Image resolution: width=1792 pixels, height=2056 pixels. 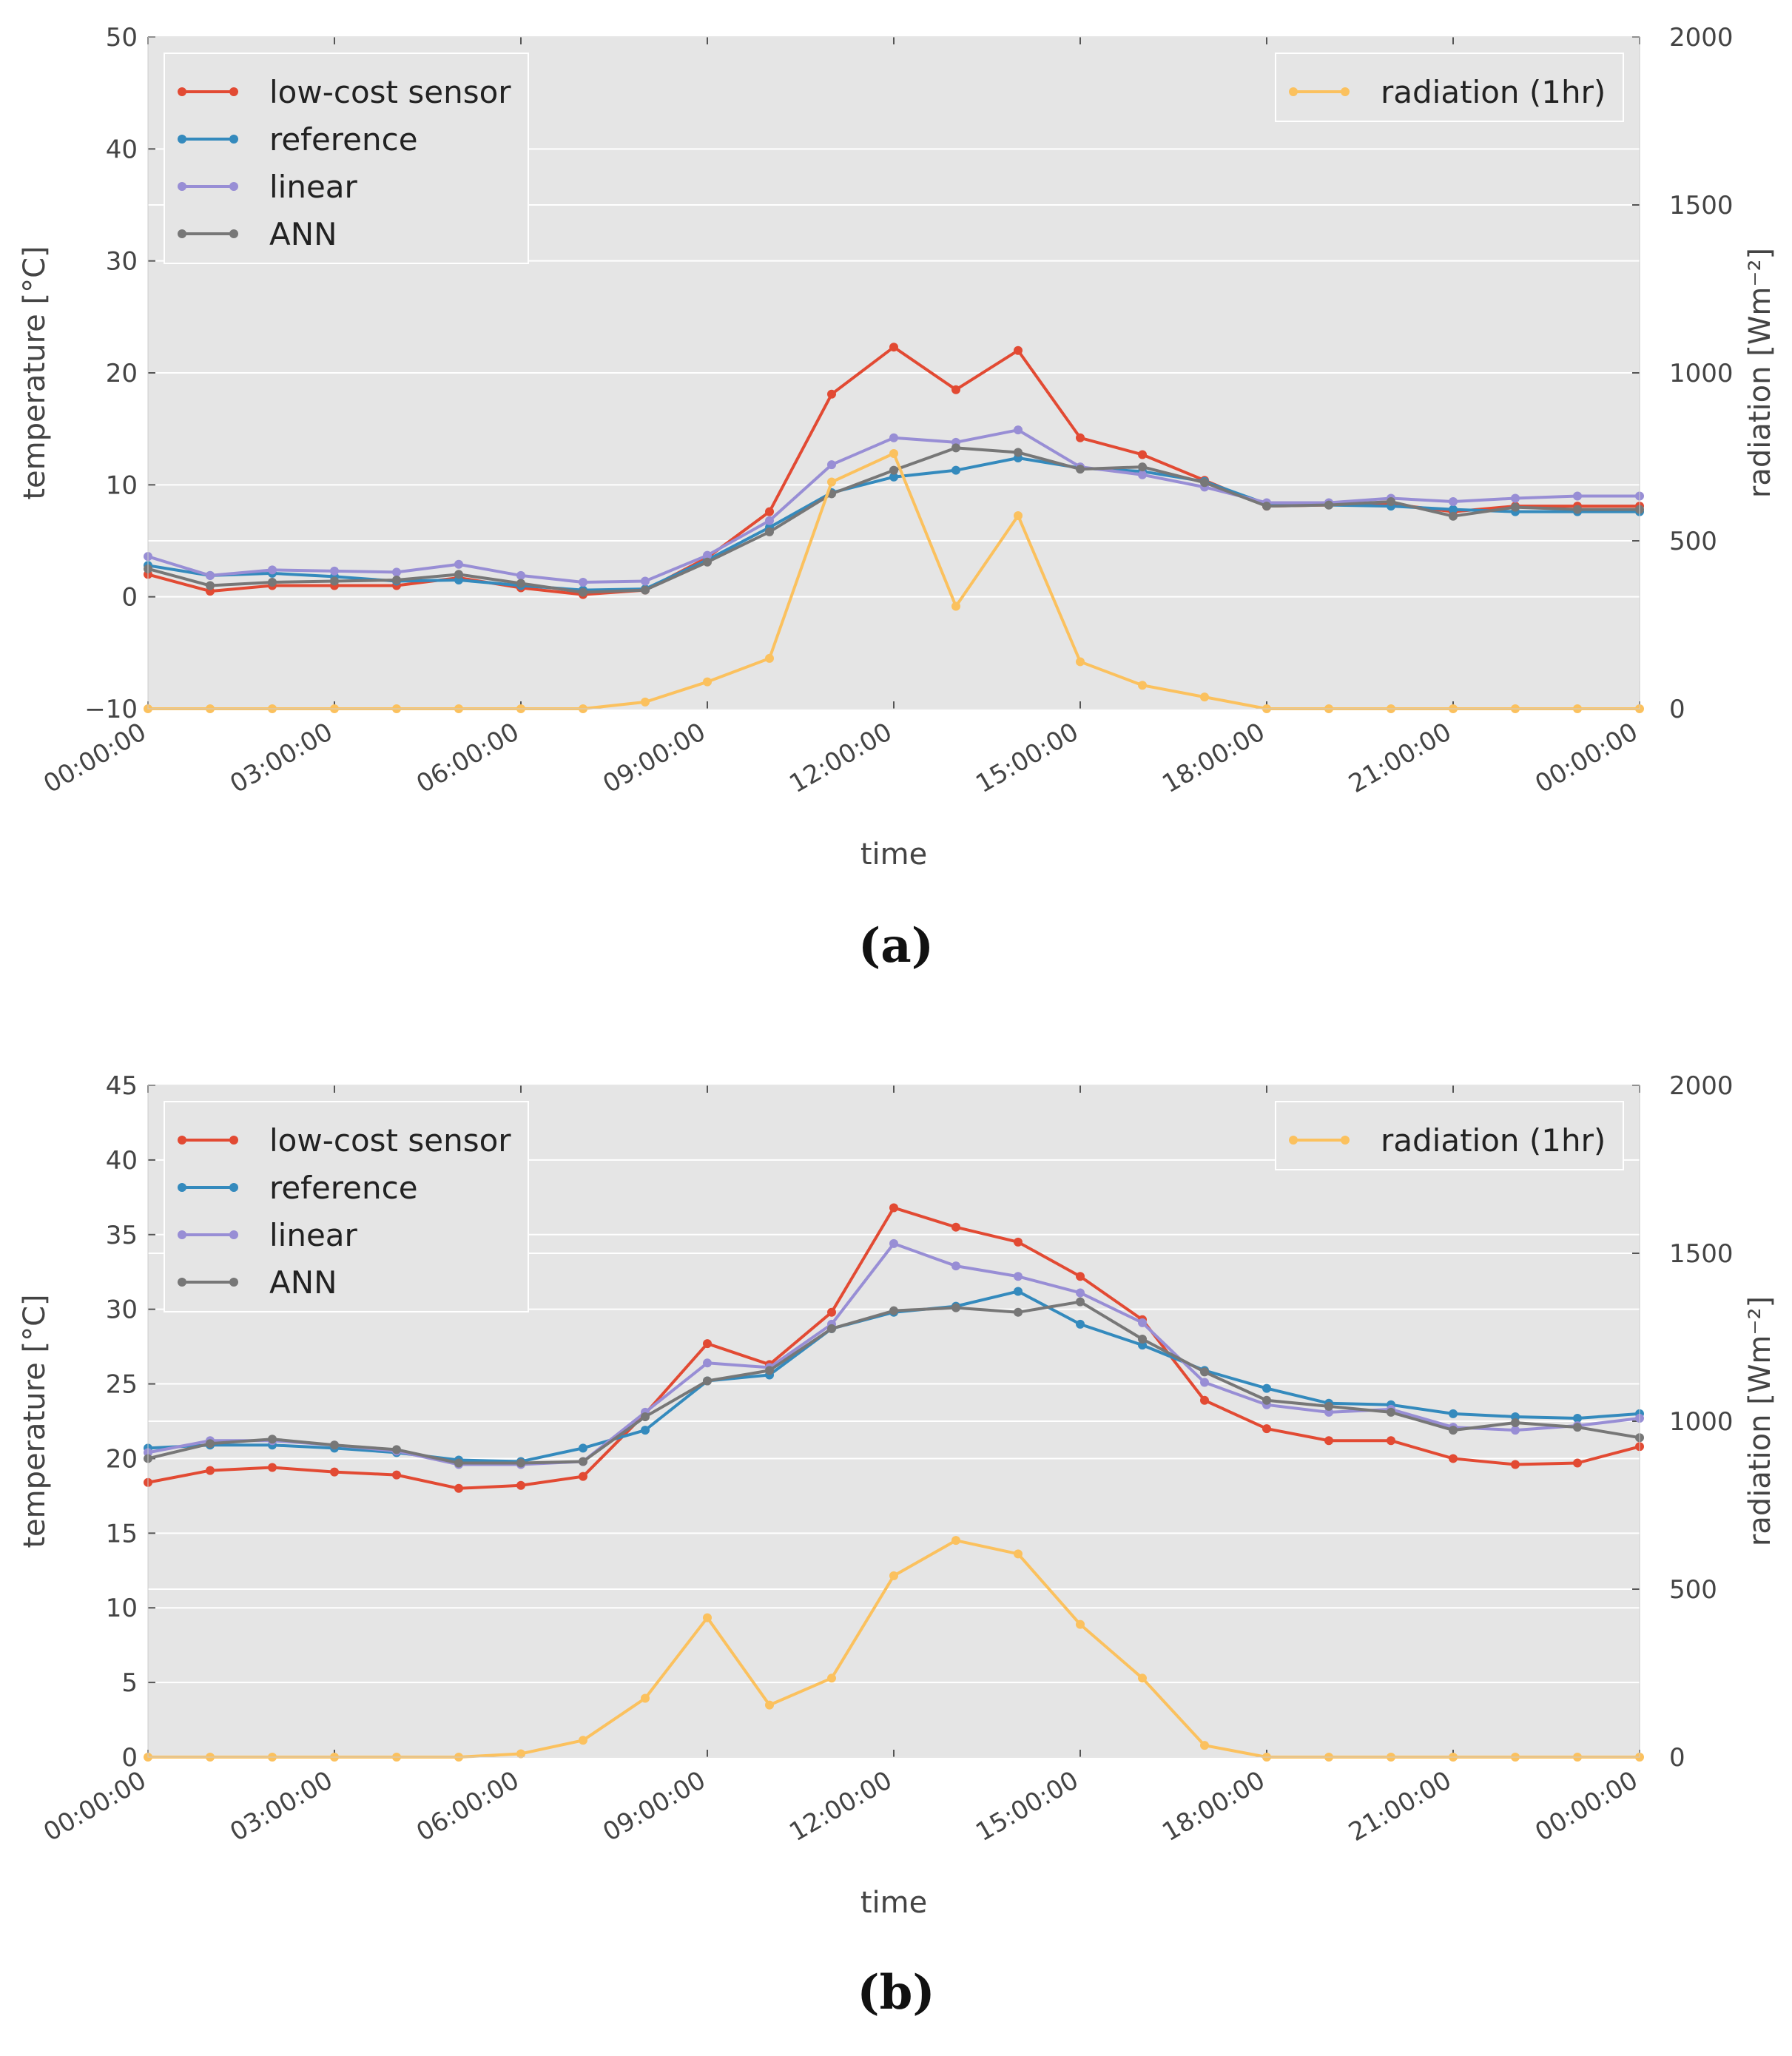 What do you see at coordinates (895, 1992) in the screenshot?
I see `panel-label: (b)` at bounding box center [895, 1992].